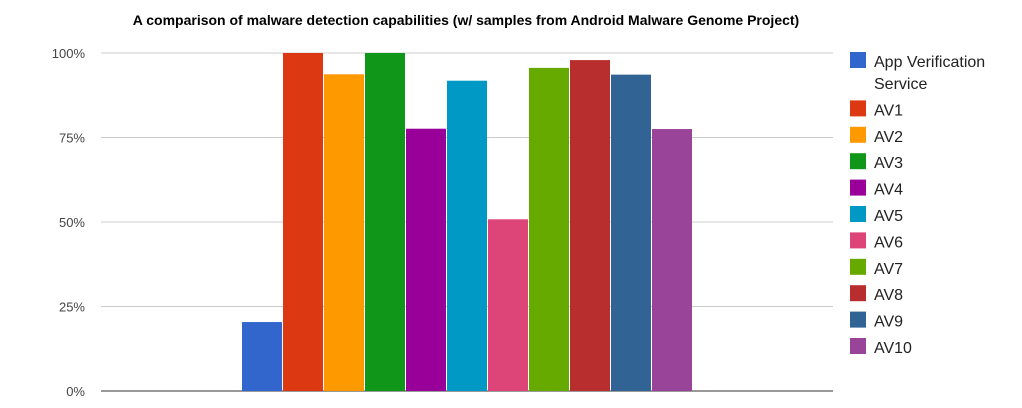 This screenshot has height=408, width=1022. I want to click on y-tick-label: 25%, so click(72, 307).